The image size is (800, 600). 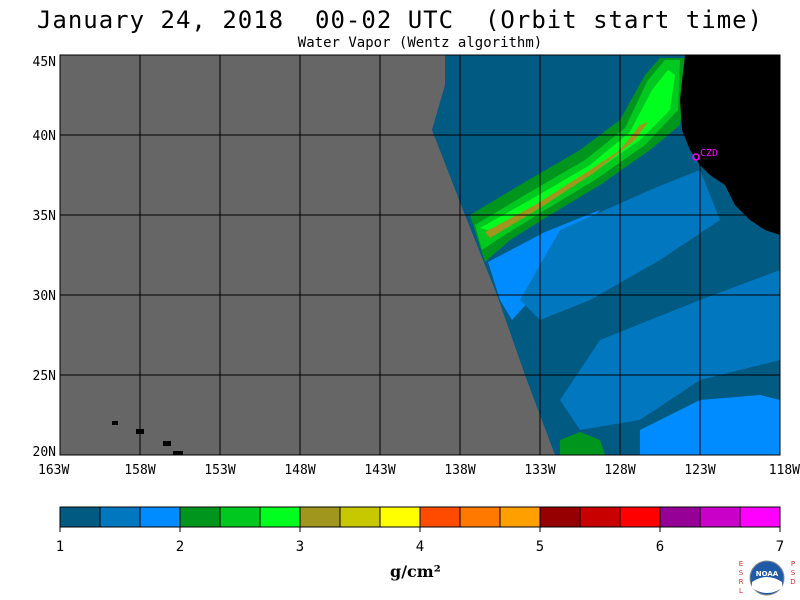 What do you see at coordinates (300, 547) in the screenshot?
I see `colorbar-tick-label: 3` at bounding box center [300, 547].